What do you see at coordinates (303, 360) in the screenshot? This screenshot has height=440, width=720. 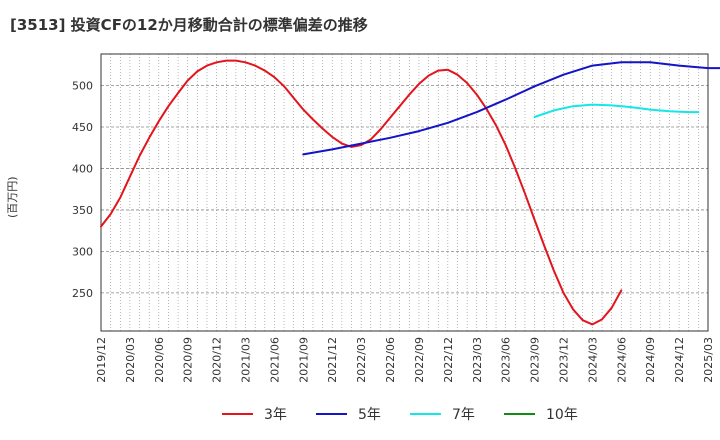 I see `x-tick-label: 2021/09` at bounding box center [303, 360].